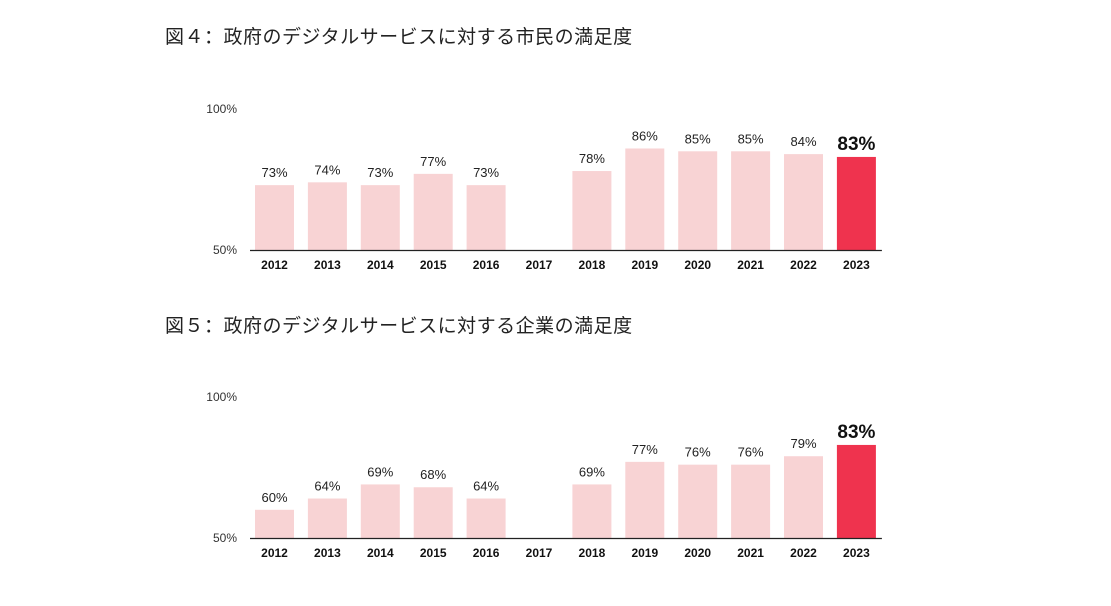 The image size is (1111, 606). What do you see at coordinates (380, 172) in the screenshot?
I see `value-label-2014: 73%` at bounding box center [380, 172].